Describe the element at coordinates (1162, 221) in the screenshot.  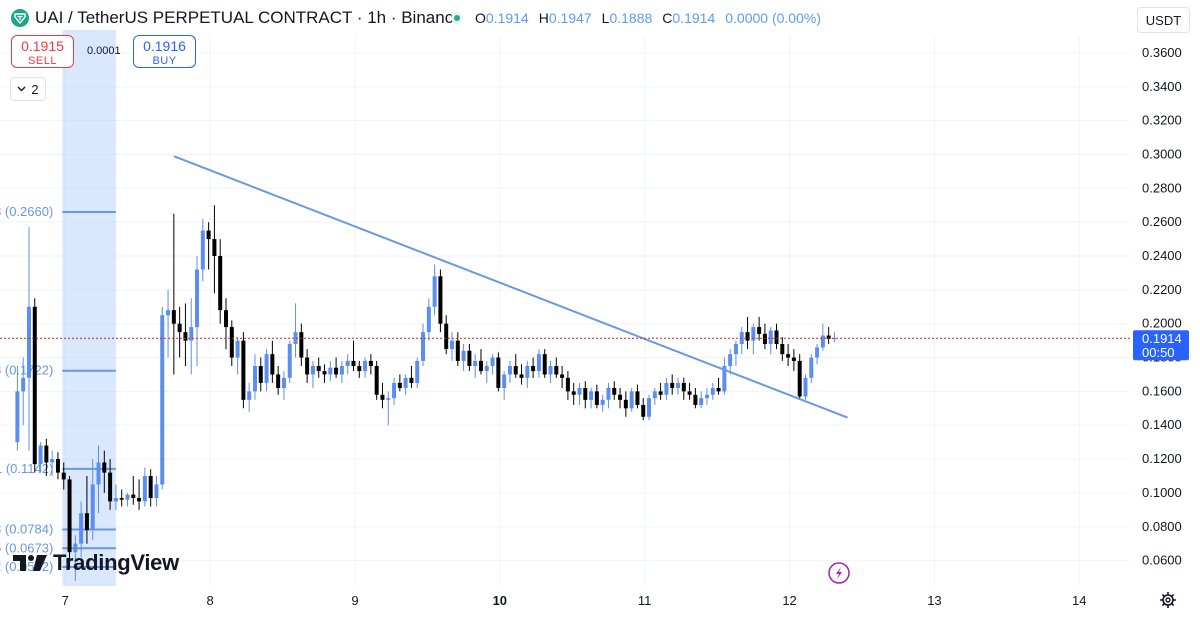
I see `price-tick-label: 0.2600` at that location.